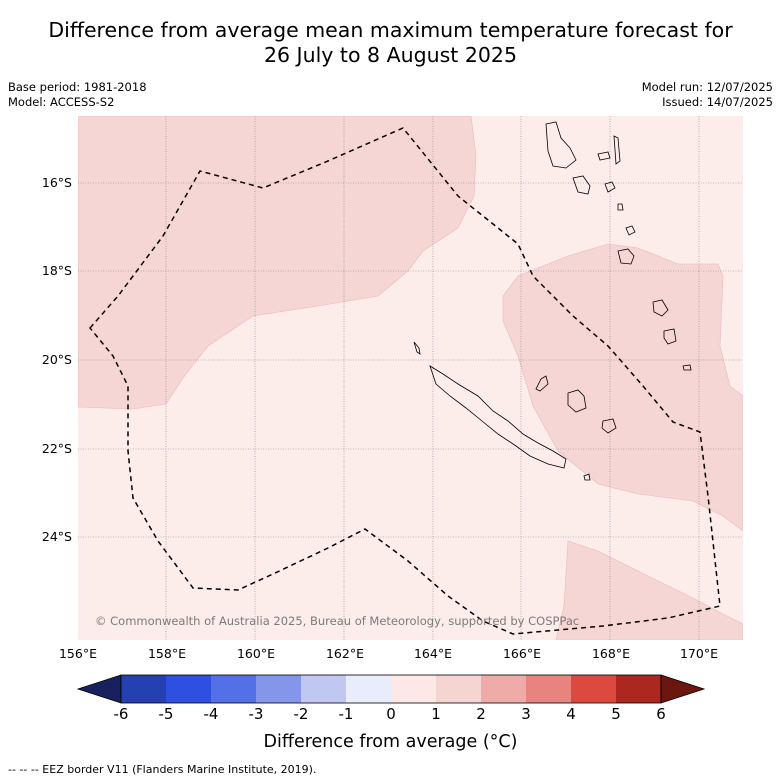 The height and width of the screenshot is (781, 781). I want to click on colorbar-tick: 5, so click(616, 714).